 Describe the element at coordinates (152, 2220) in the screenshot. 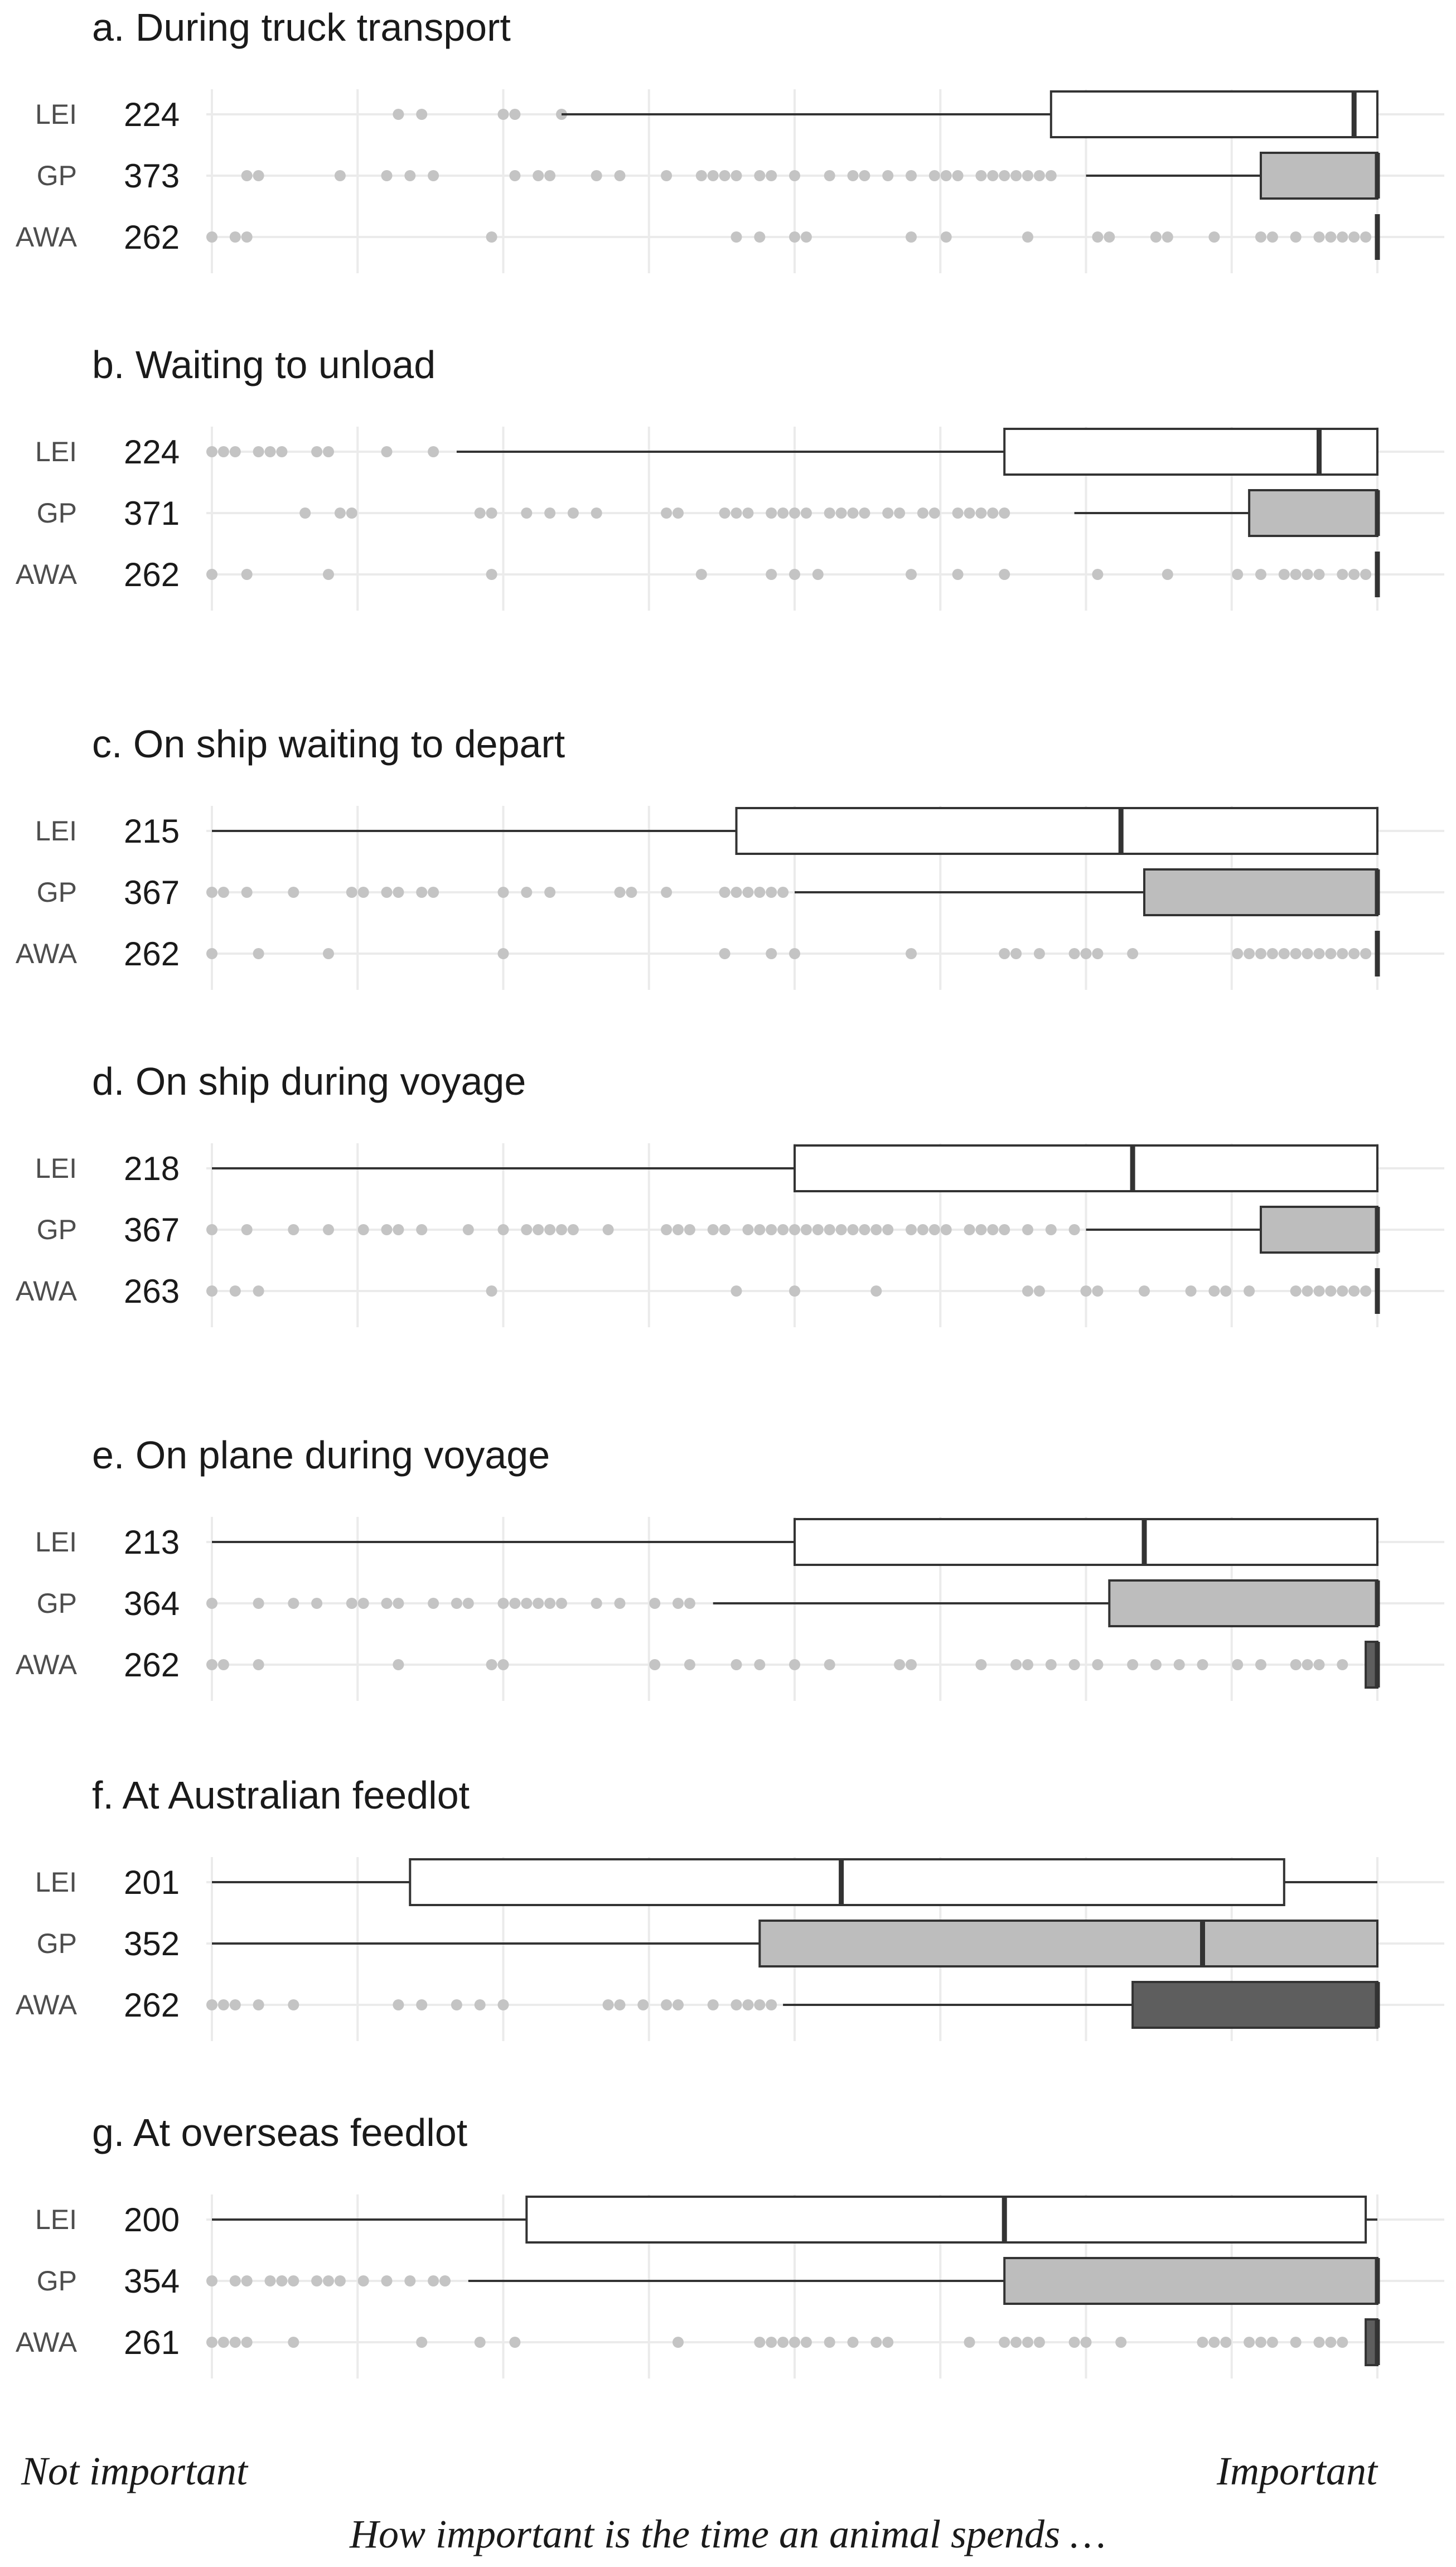

I see `sample-size-label: 200` at that location.